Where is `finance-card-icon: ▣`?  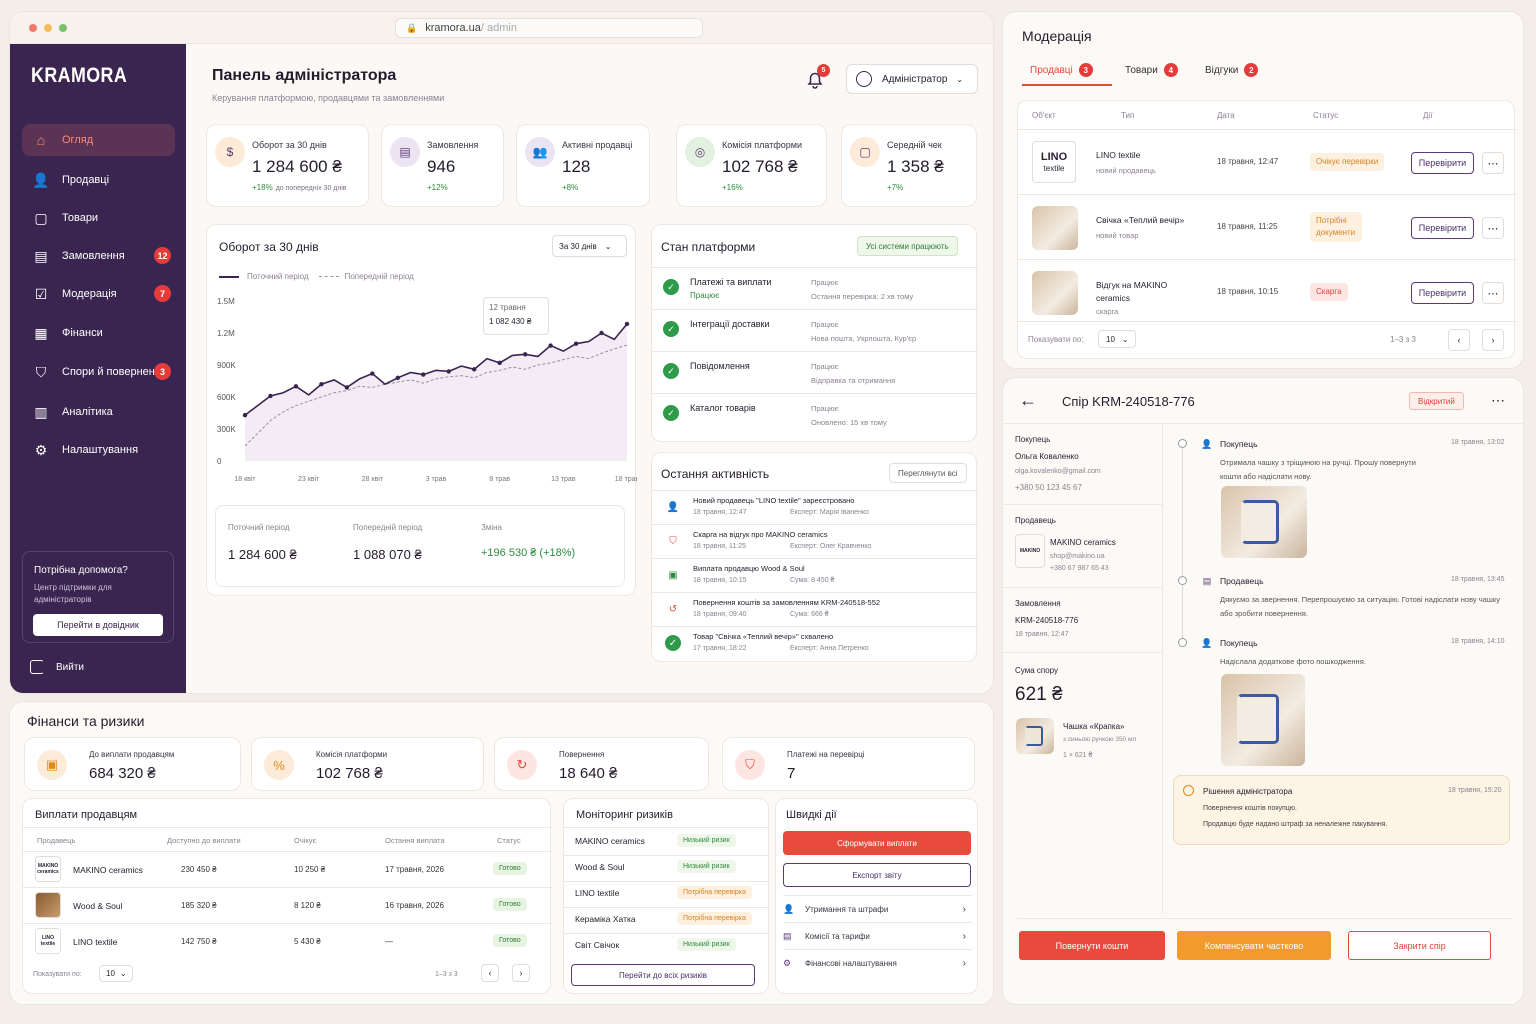
finance-card-icon: ▣ is located at coordinates (52, 765).